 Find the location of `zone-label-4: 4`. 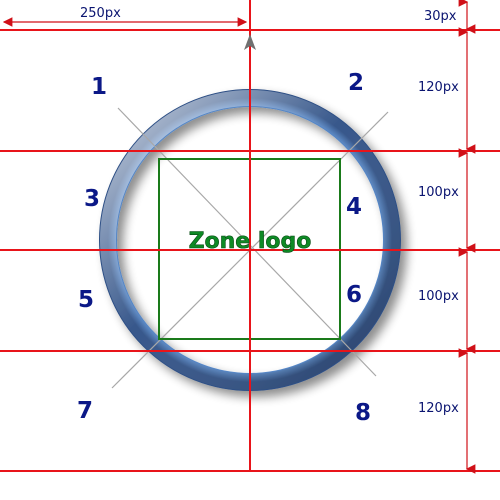

zone-label-4: 4 is located at coordinates (354, 207).